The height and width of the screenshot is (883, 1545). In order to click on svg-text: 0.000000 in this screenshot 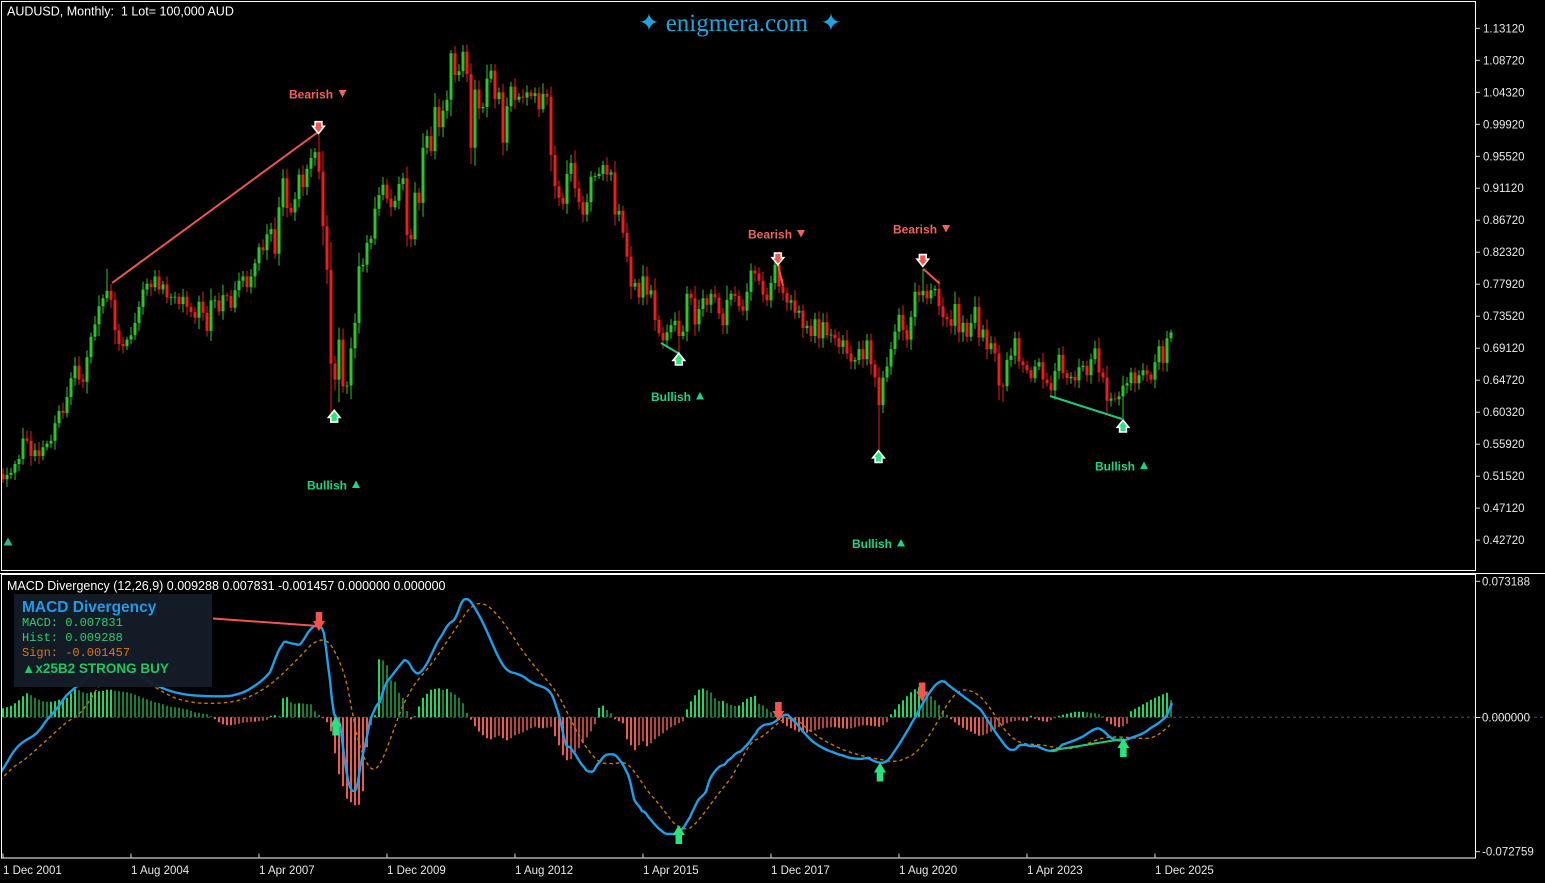, I will do `click(1506, 719)`.